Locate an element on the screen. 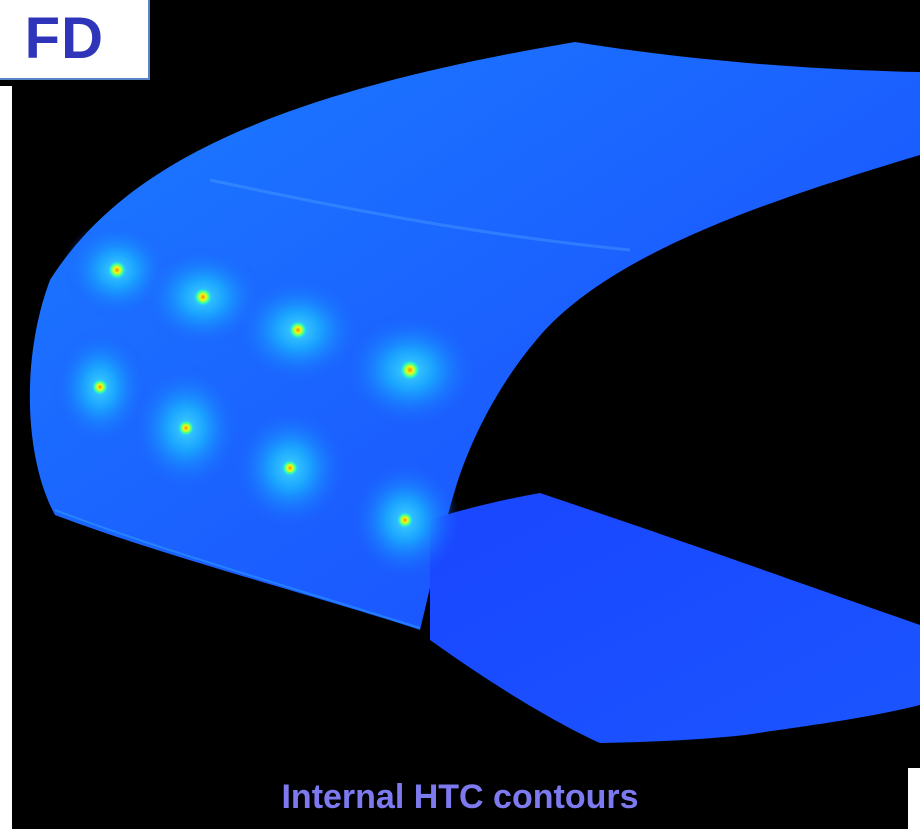 This screenshot has width=920, height=829. corner-label-box: FD is located at coordinates (75, 40).